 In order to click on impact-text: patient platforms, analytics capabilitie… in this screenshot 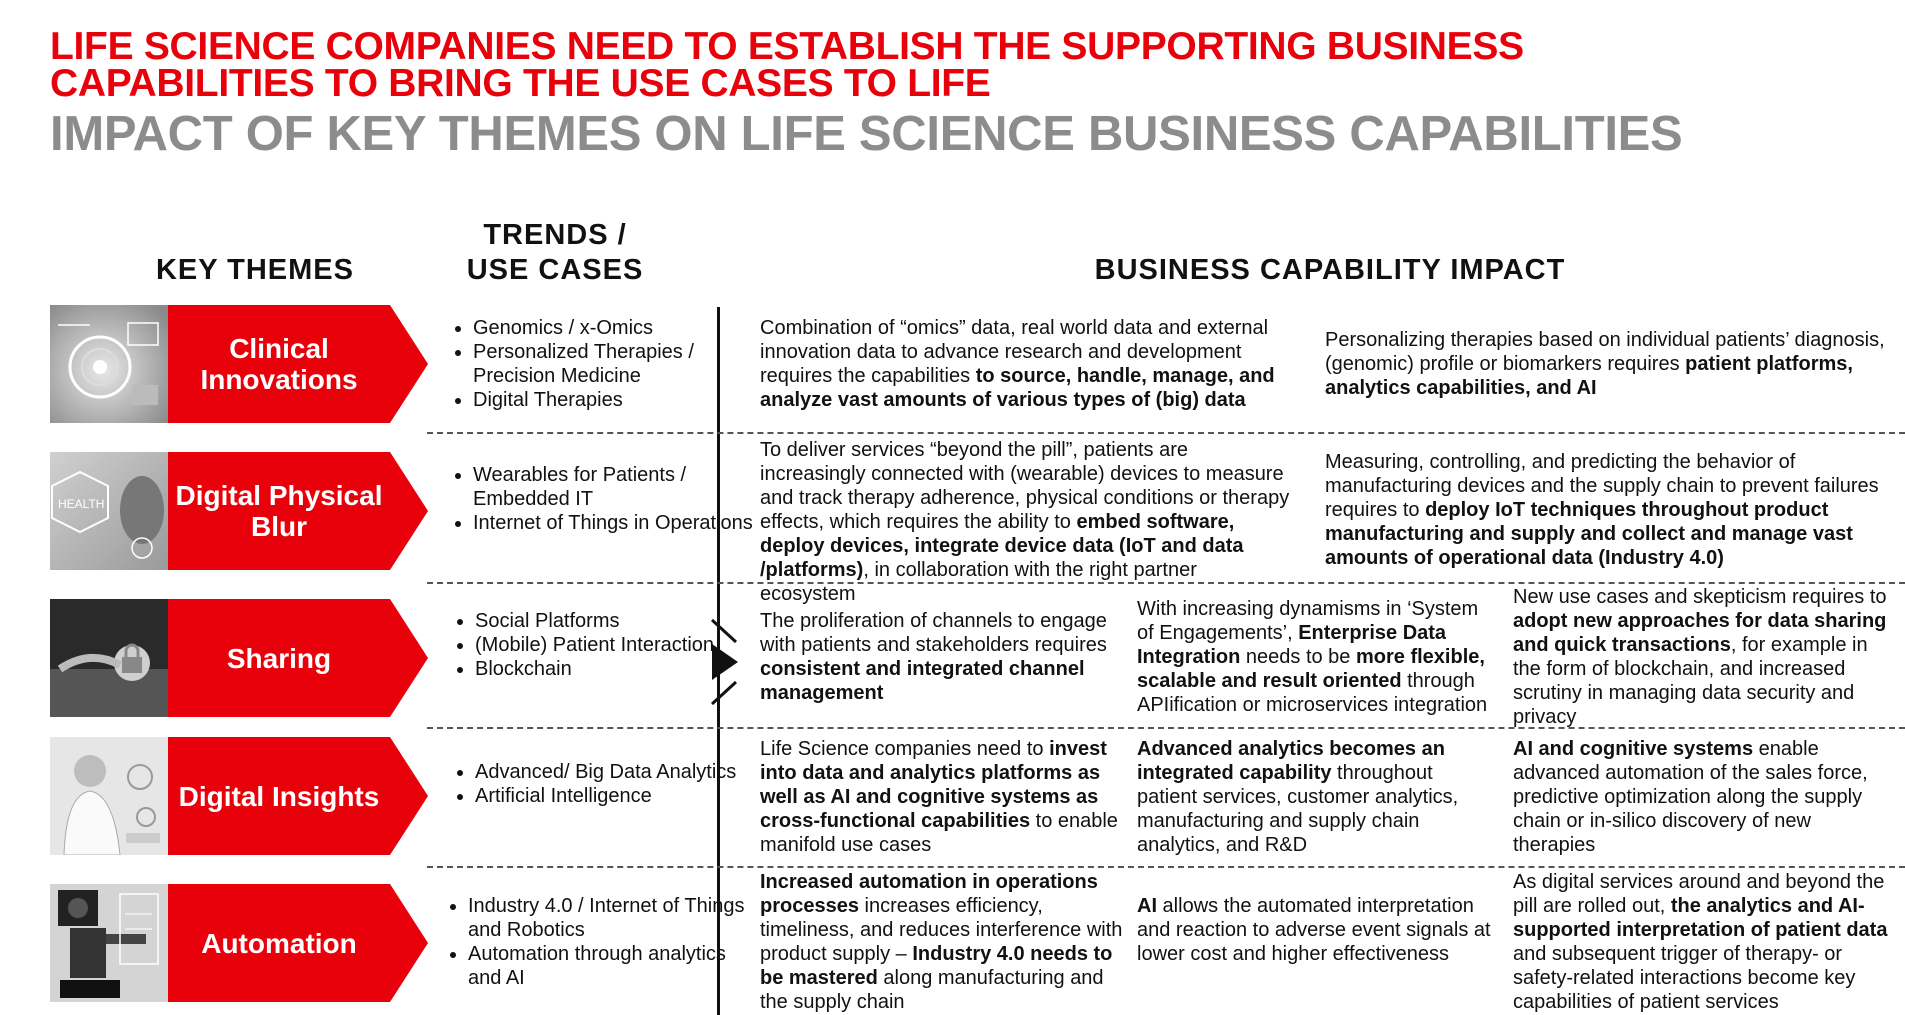, I will do `click(1589, 376)`.